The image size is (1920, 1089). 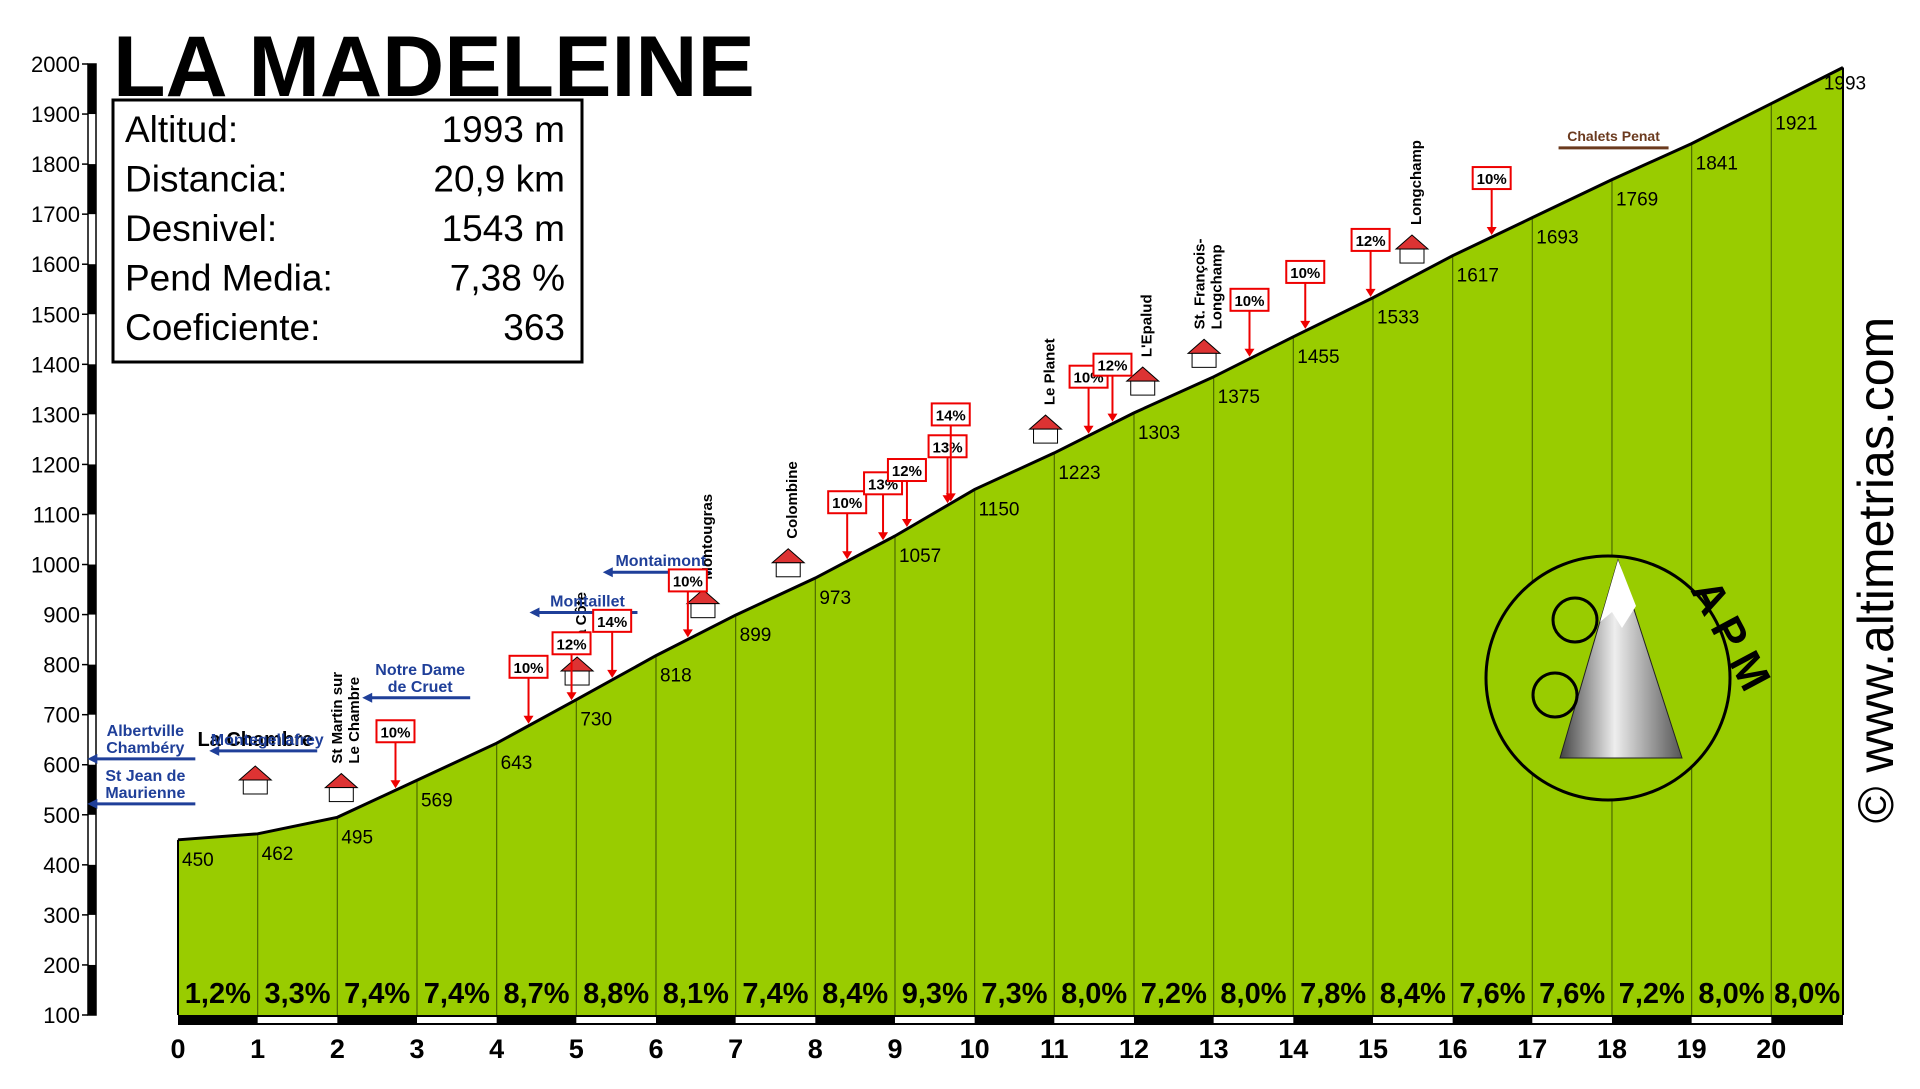 What do you see at coordinates (1174, 994) in the screenshot?
I see `gradient-label: 7,2%` at bounding box center [1174, 994].